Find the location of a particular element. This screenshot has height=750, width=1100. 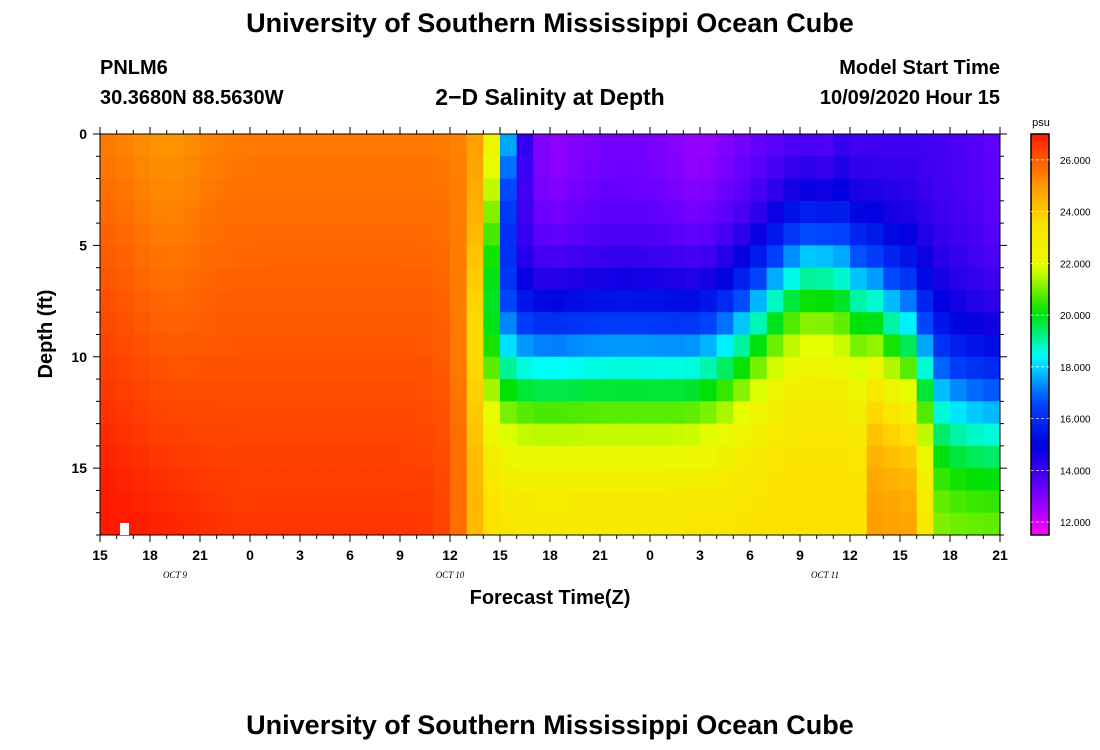

date-label: OCT 11 is located at coordinates (825, 575).